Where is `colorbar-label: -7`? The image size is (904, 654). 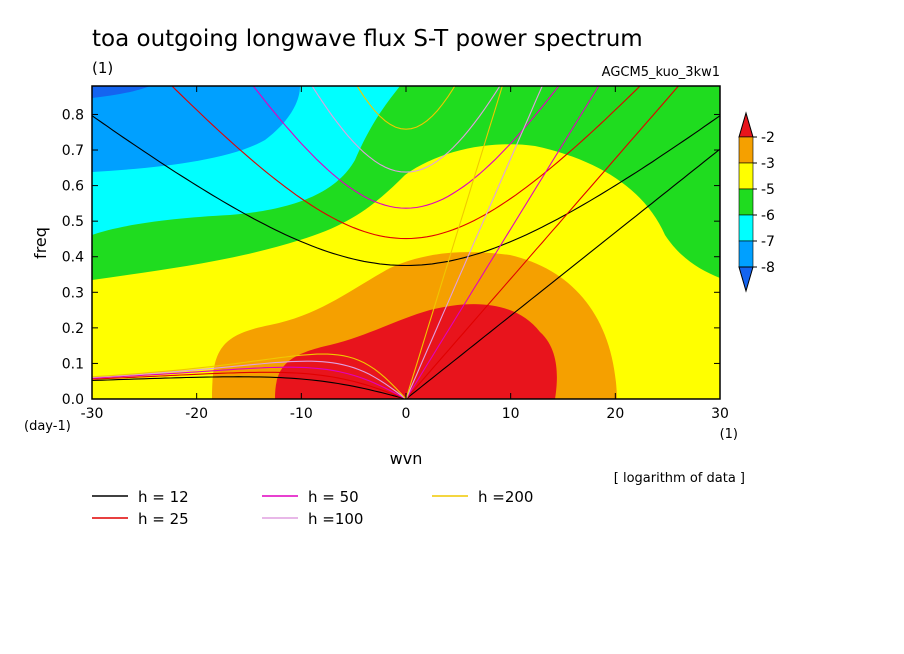
colorbar-label: -7 is located at coordinates (768, 242).